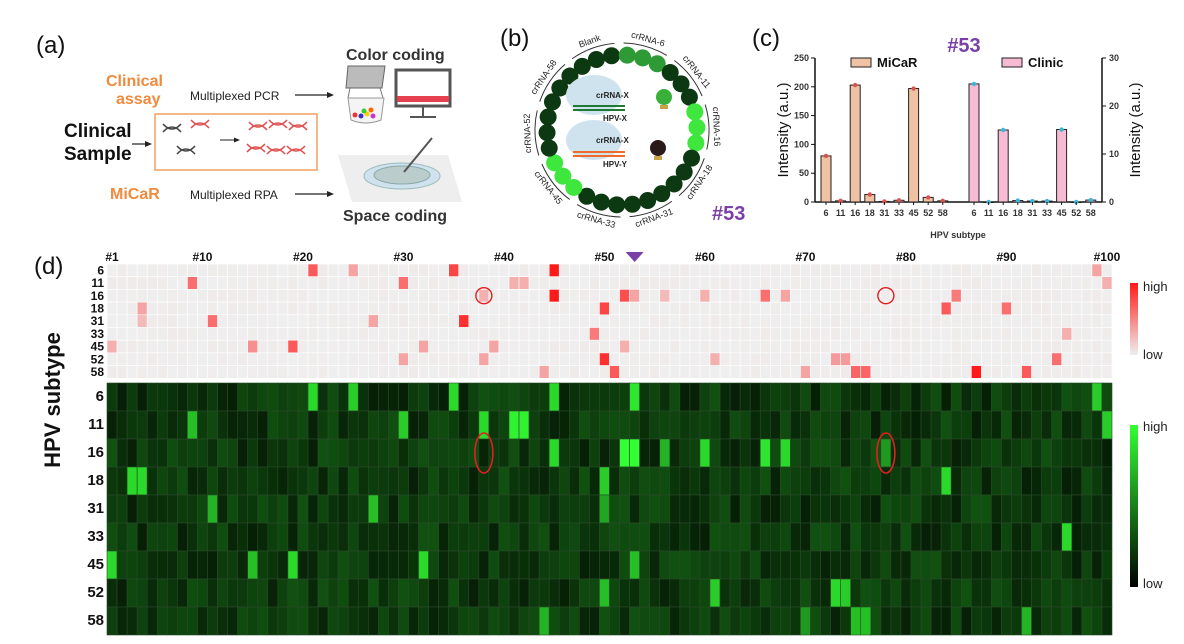 Image resolution: width=1184 pixels, height=644 pixels. Describe the element at coordinates (172, 128) in the screenshot. I see `dna-icon` at that location.